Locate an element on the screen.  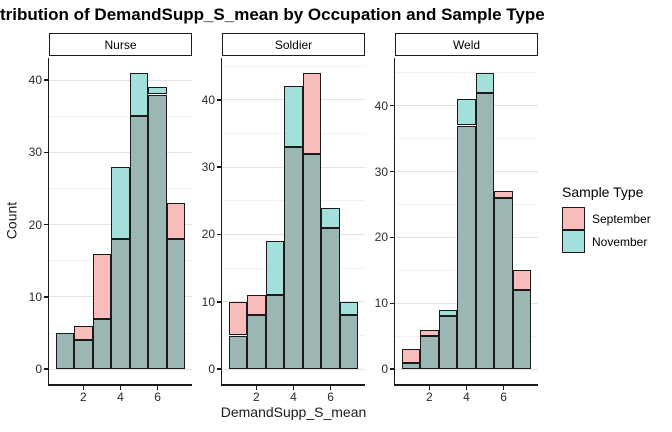
facet-strip: Nurse is located at coordinates (120, 44).